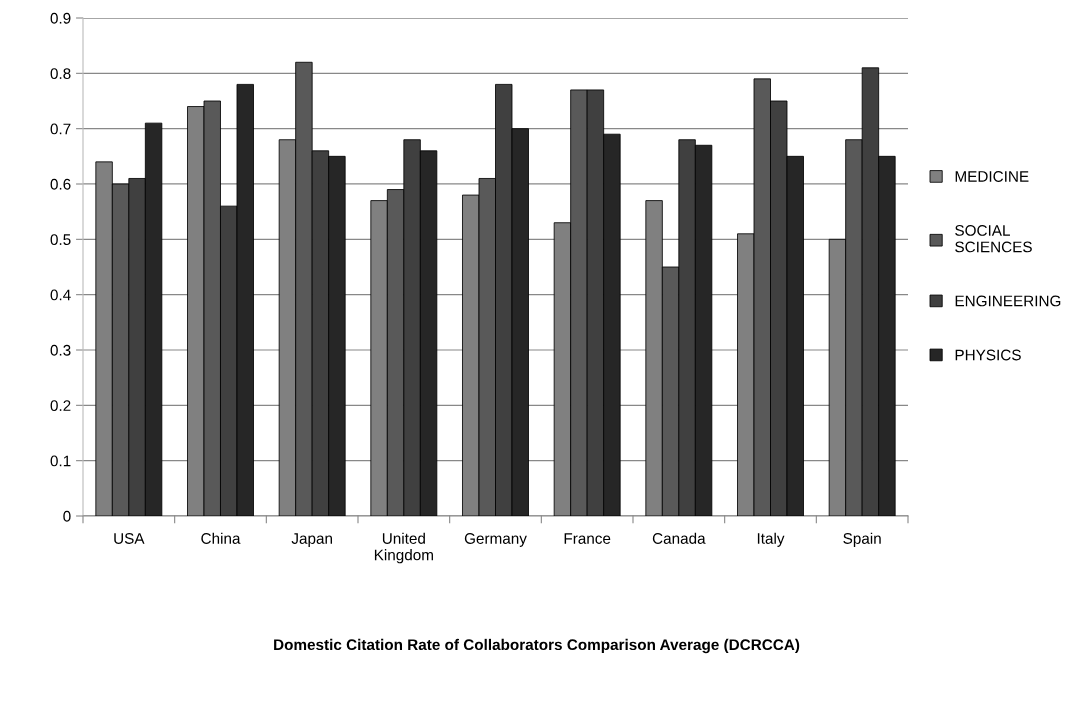  Describe the element at coordinates (771, 539) in the screenshot. I see `x-tick-label: Italy` at that location.